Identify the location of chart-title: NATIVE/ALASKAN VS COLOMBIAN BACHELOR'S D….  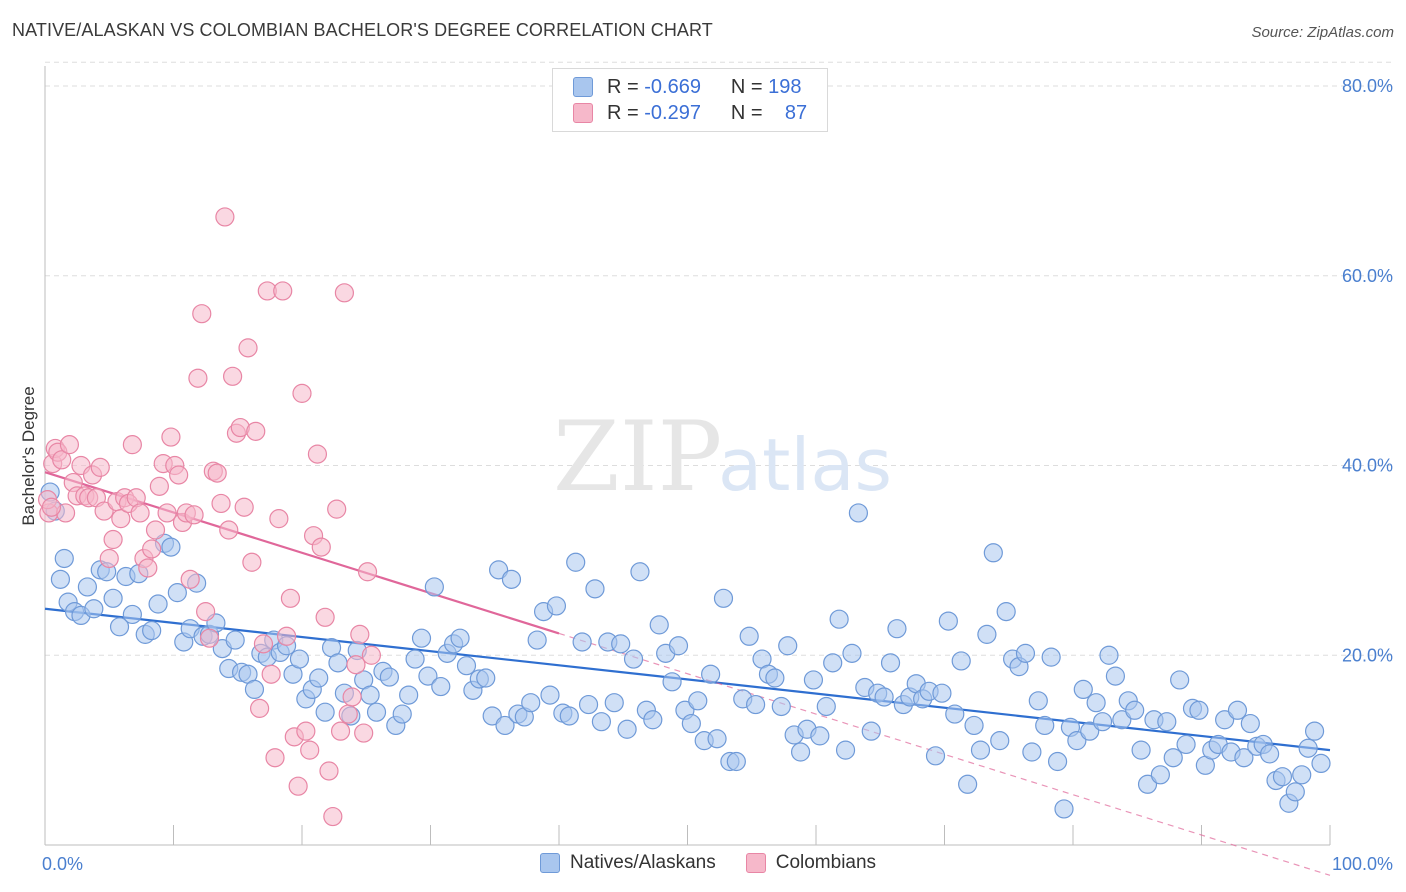
(362, 30).